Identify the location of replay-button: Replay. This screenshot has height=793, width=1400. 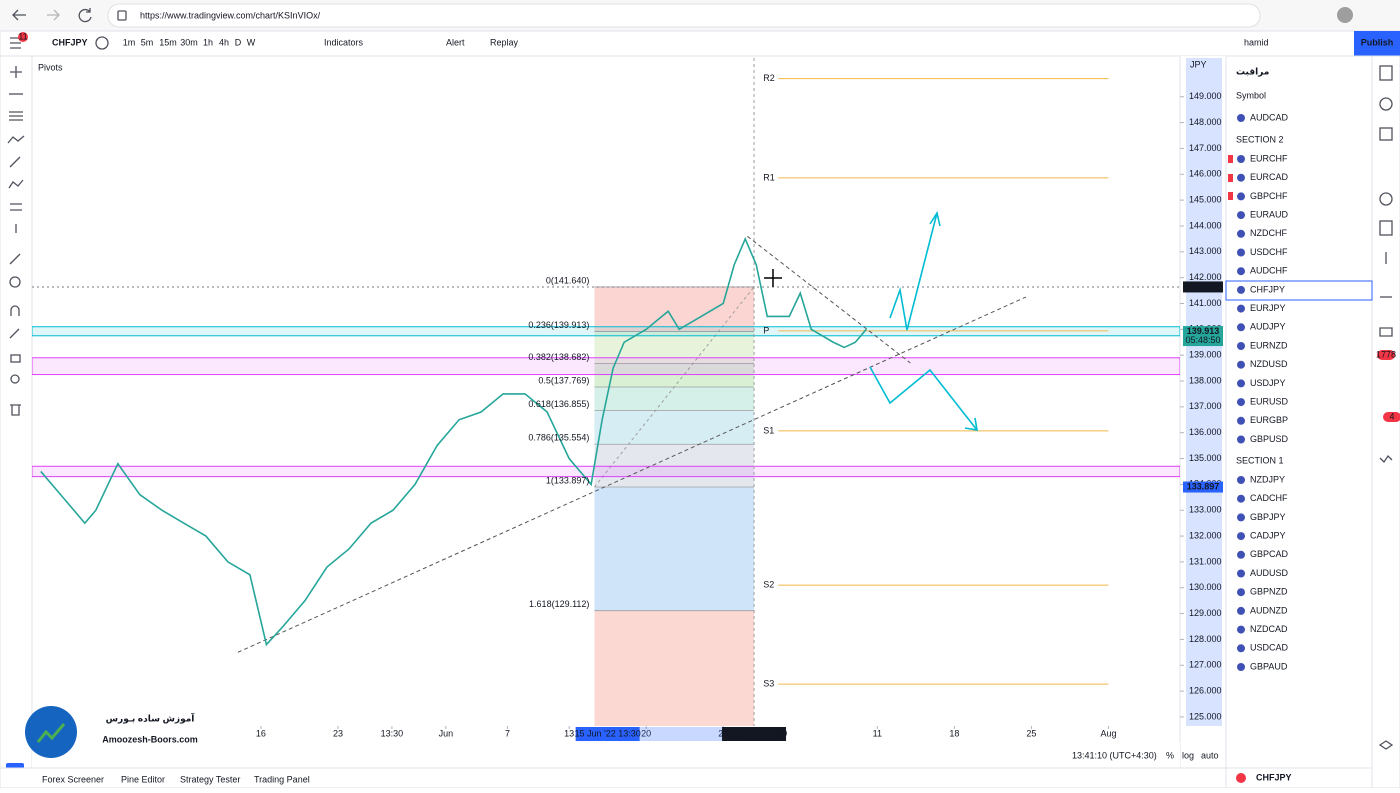
(504, 42).